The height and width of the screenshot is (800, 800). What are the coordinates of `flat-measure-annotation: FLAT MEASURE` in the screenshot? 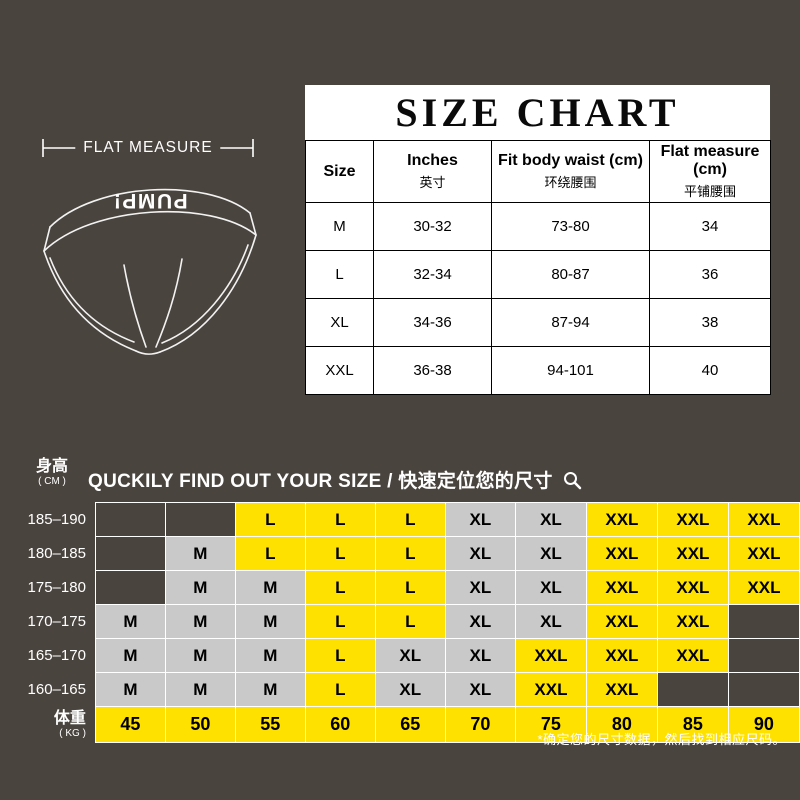 It's located at (148, 148).